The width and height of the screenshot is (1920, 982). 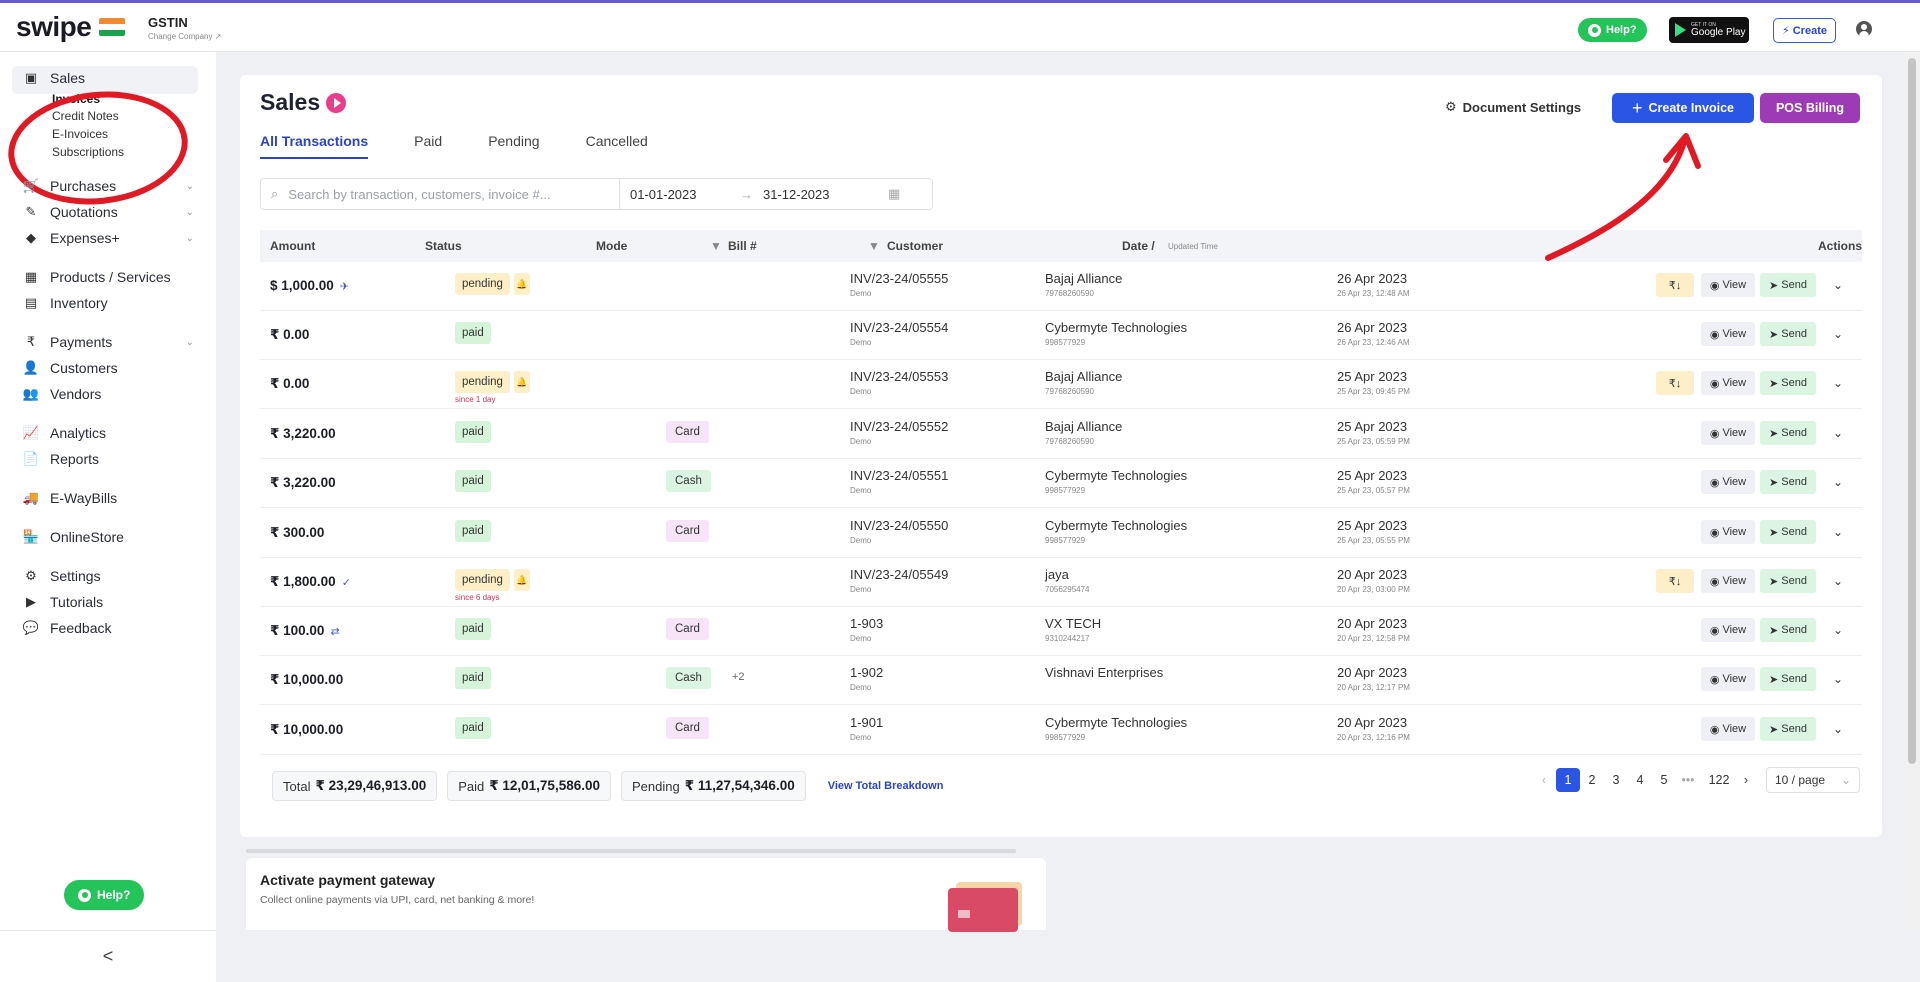 I want to click on page-122: 122, so click(x=1719, y=780).